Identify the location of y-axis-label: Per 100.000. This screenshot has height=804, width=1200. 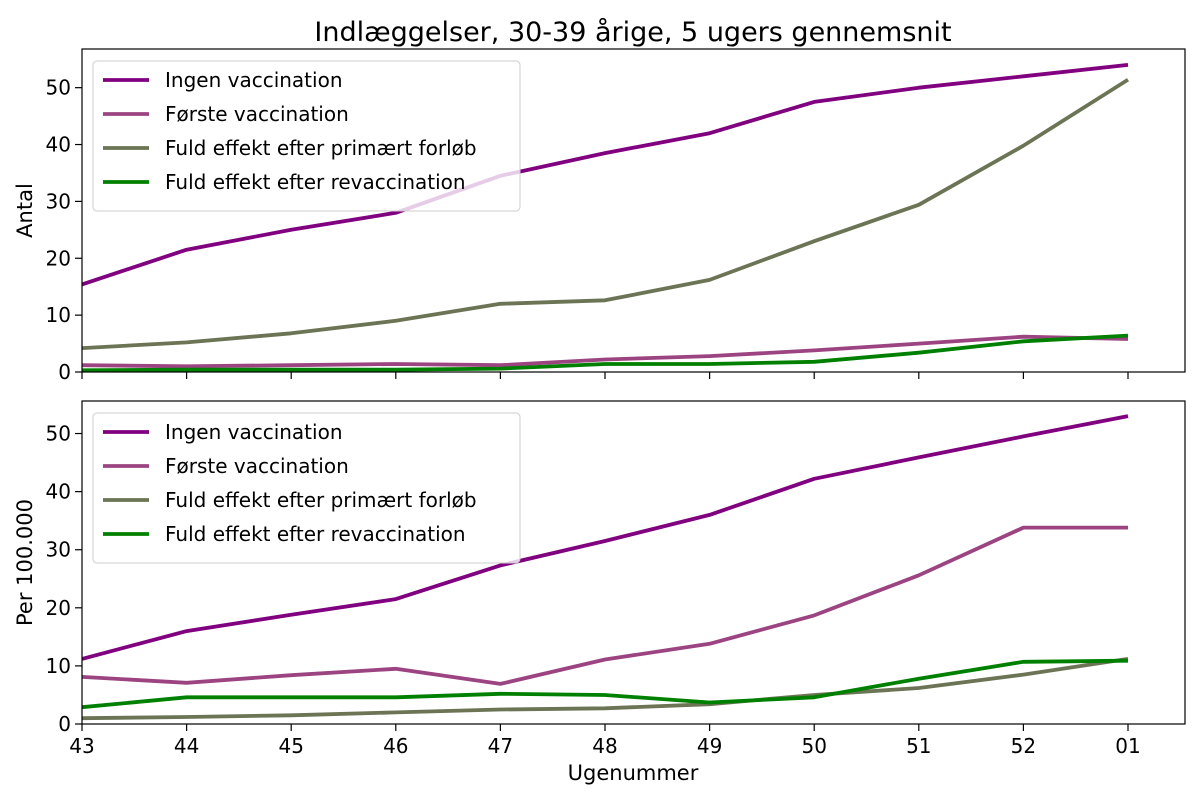
(25, 562).